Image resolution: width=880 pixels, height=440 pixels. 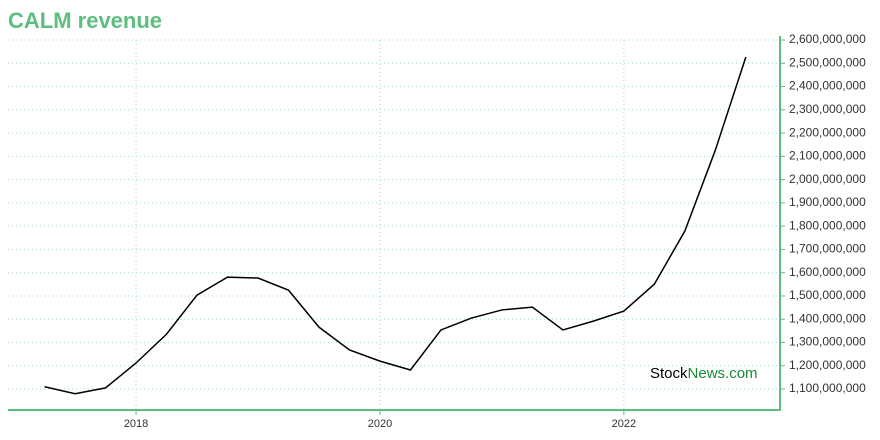 What do you see at coordinates (827, 272) in the screenshot?
I see `y-tick-label: 1,600,000,000` at bounding box center [827, 272].